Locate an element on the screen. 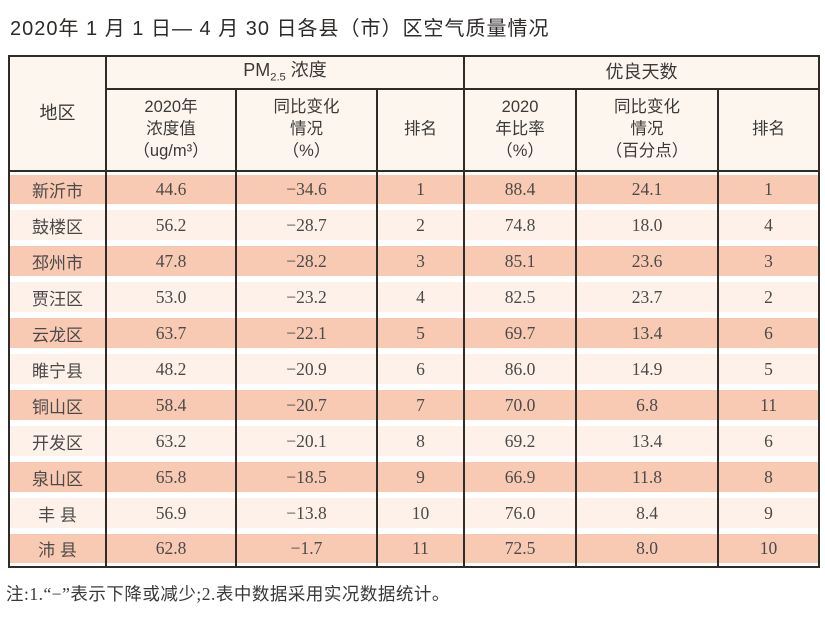 The image size is (825, 632). good-rank-cell: 1 is located at coordinates (769, 189).